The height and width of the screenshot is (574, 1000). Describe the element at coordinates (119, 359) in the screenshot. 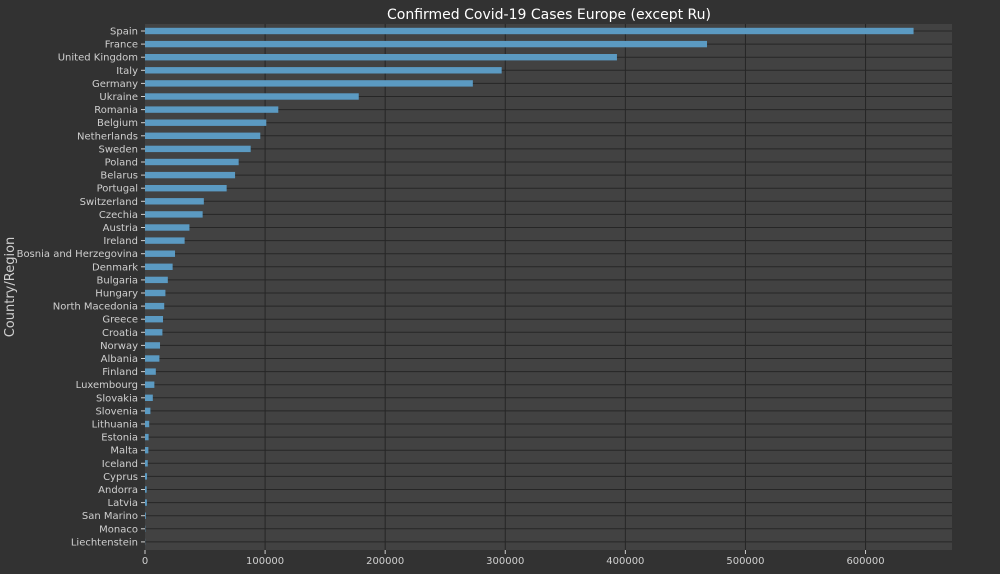

I see `category-label: Albania` at that location.